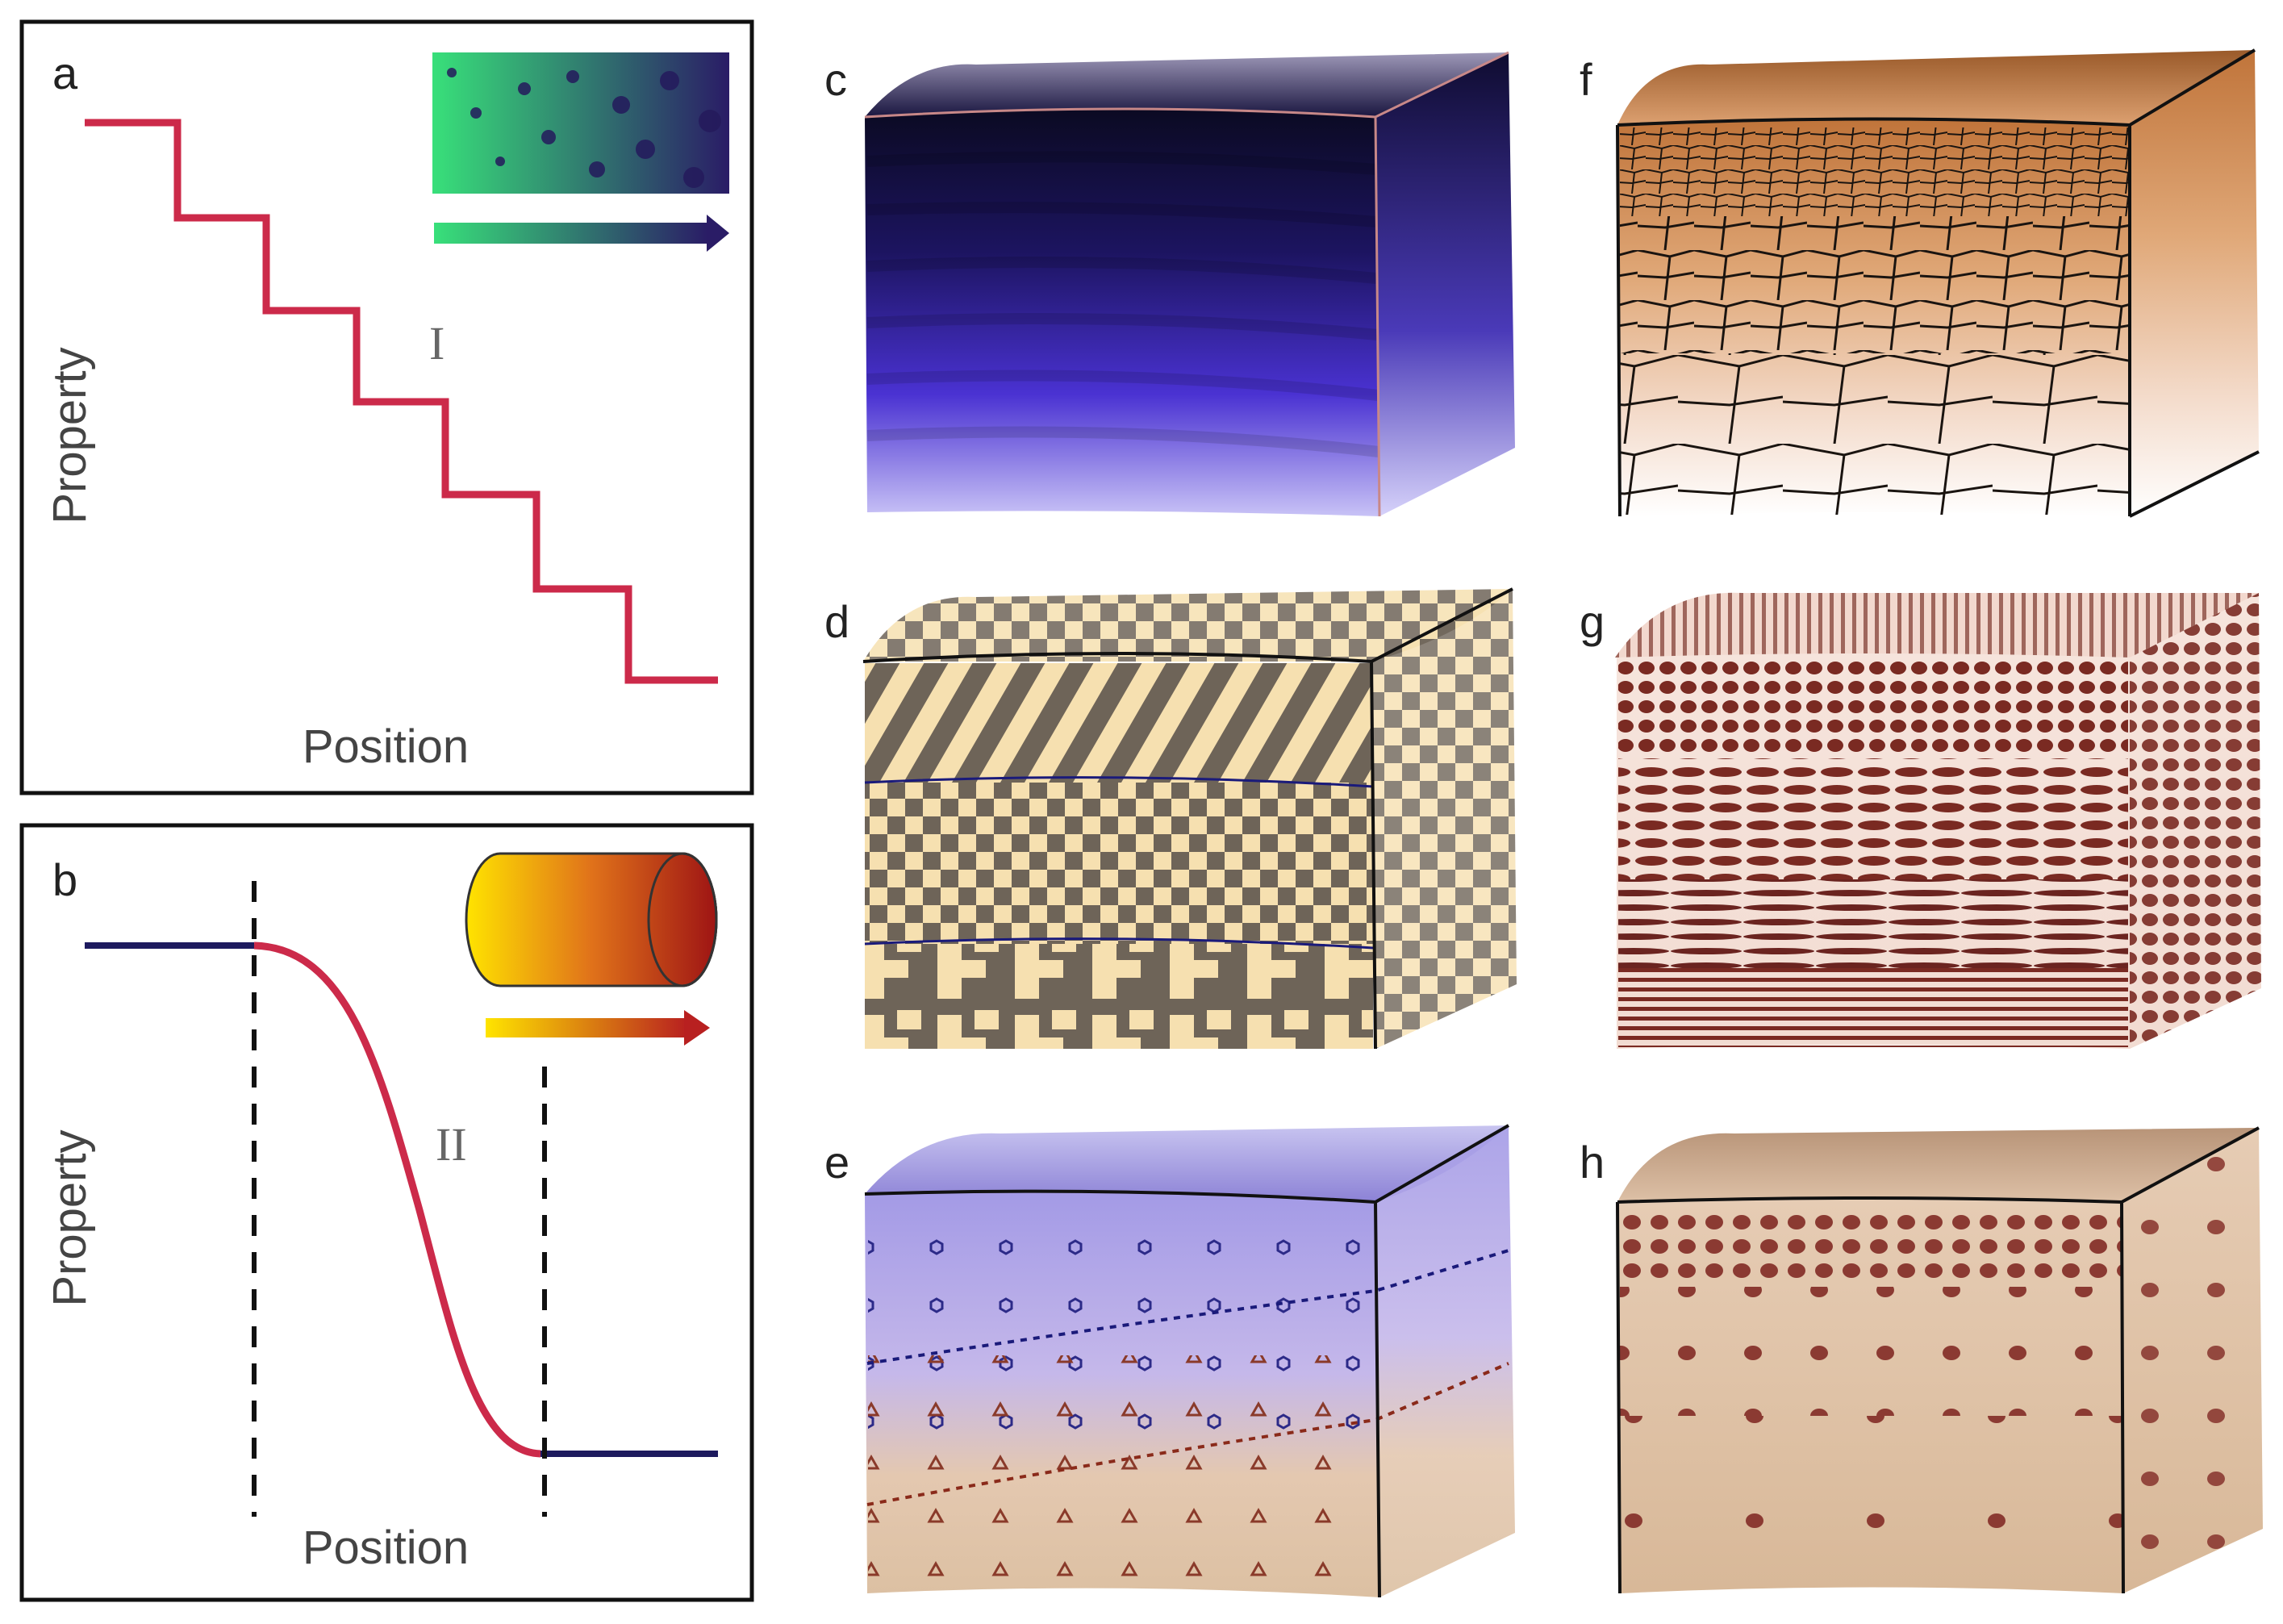 This screenshot has height=1624, width=2283. I want to click on fine-grains, so click(1875, 171).